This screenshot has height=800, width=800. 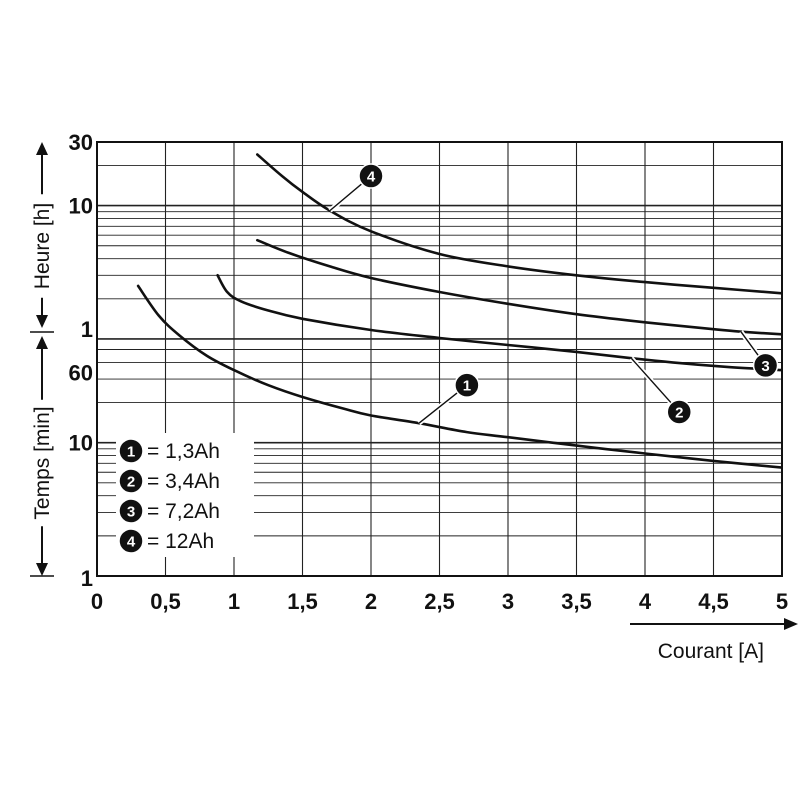 I want to click on x-tick-label: 4, so click(x=645, y=601).